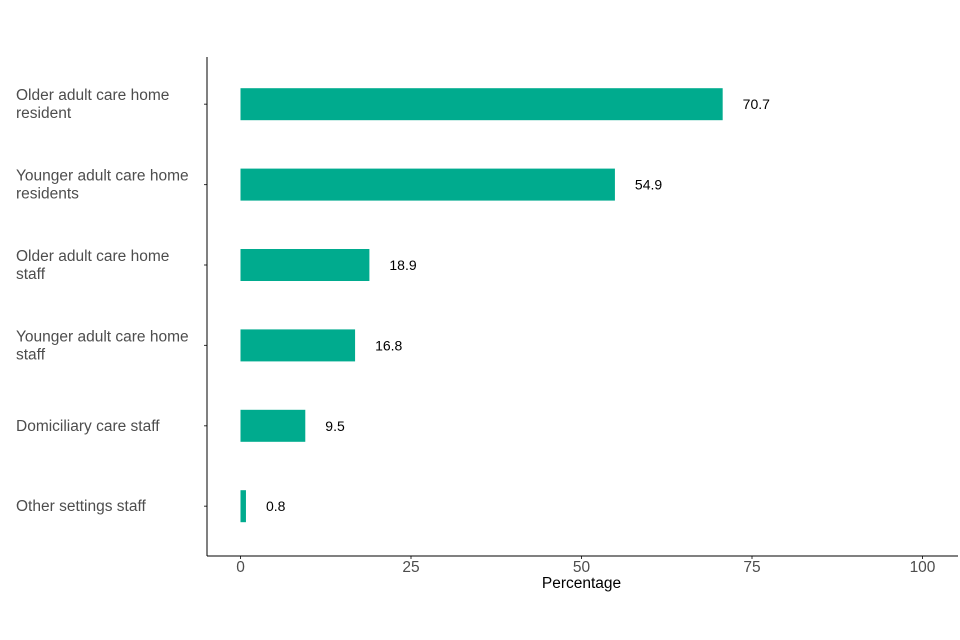 Image resolution: width=960 pixels, height=640 pixels. I want to click on x-tick-label: 75, so click(751, 567).